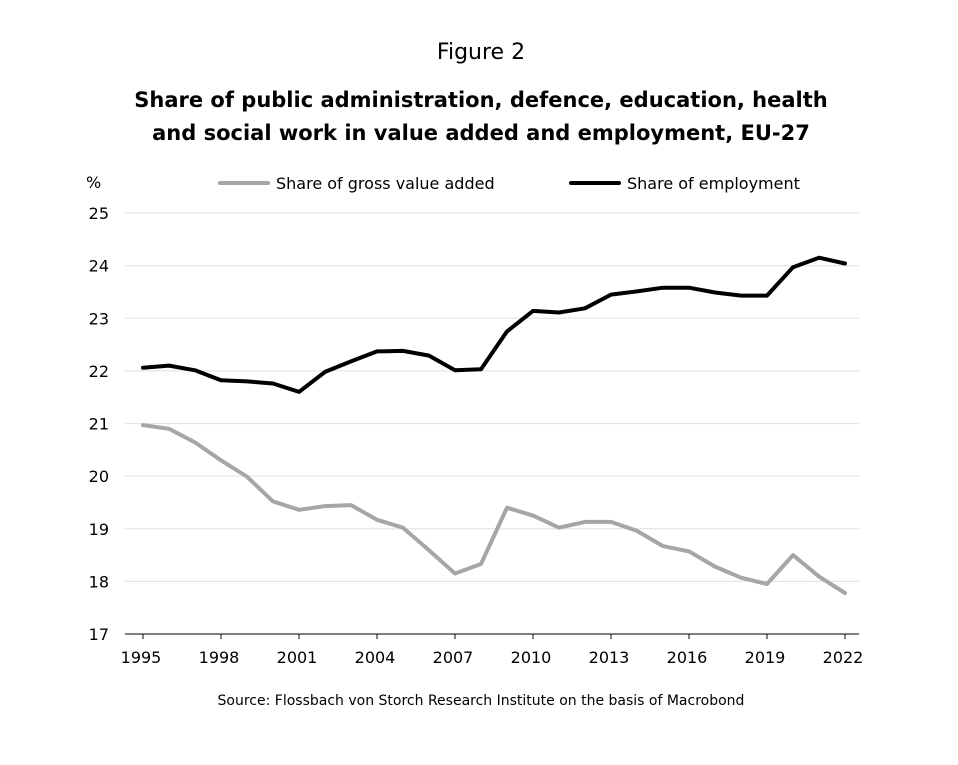 The image size is (958, 765). Describe the element at coordinates (219, 657) in the screenshot. I see `x-tick-label-1998: 1998` at that location.